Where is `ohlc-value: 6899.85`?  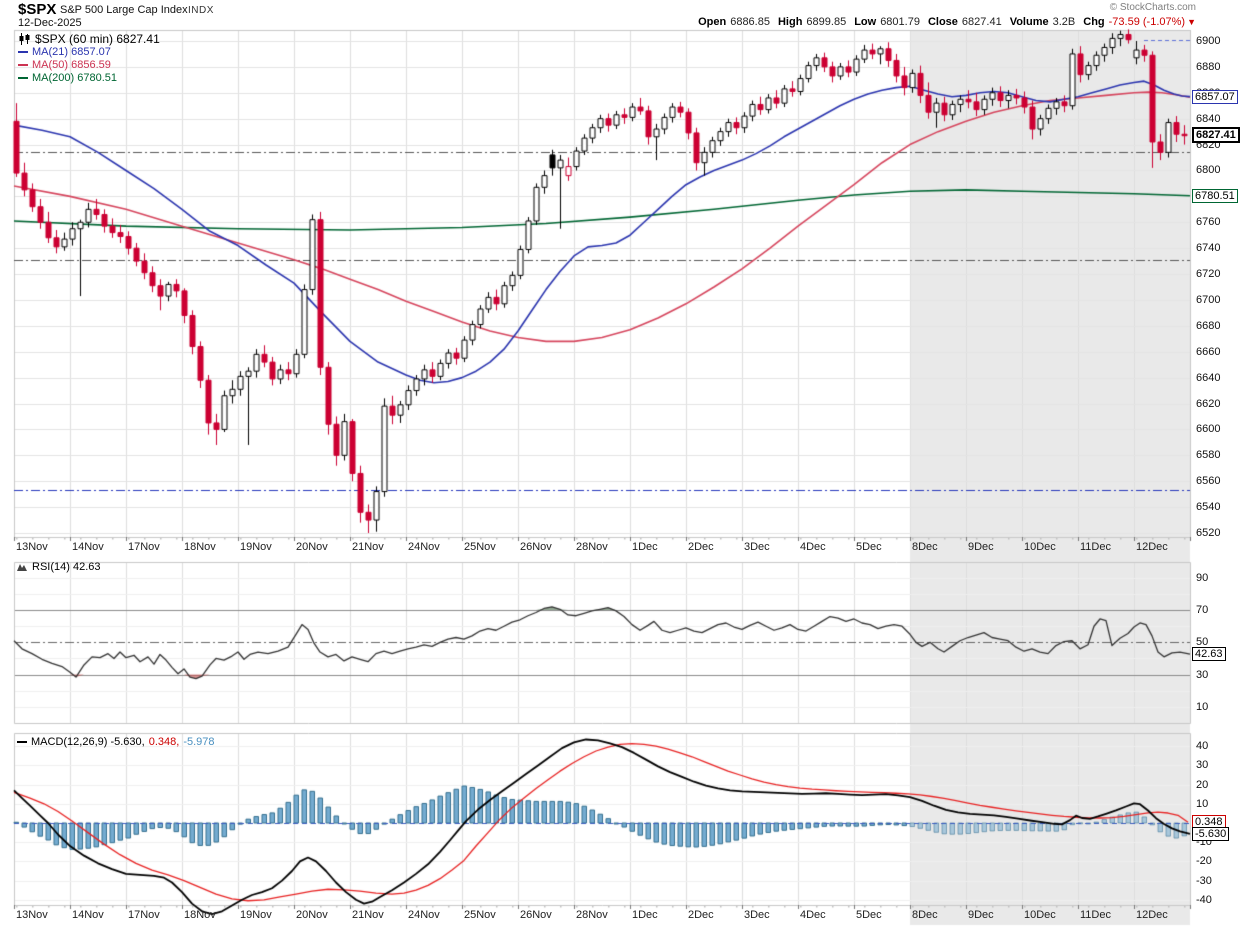 ohlc-value: 6899.85 is located at coordinates (826, 22).